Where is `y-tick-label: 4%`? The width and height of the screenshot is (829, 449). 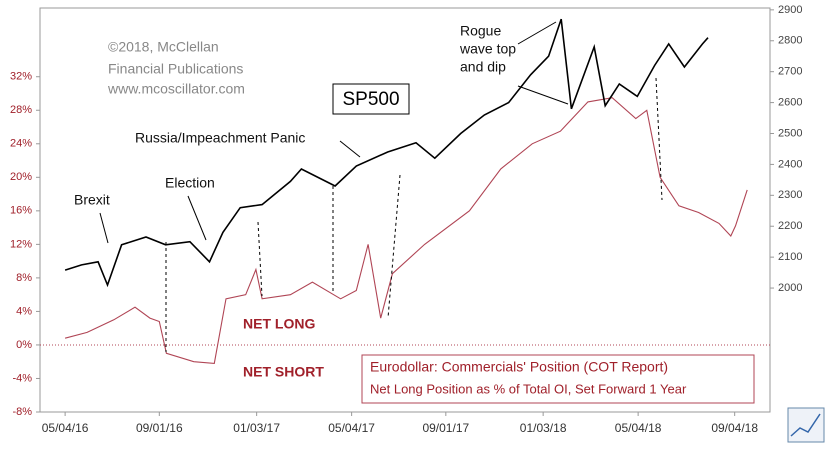 y-tick-label: 4% is located at coordinates (24, 311).